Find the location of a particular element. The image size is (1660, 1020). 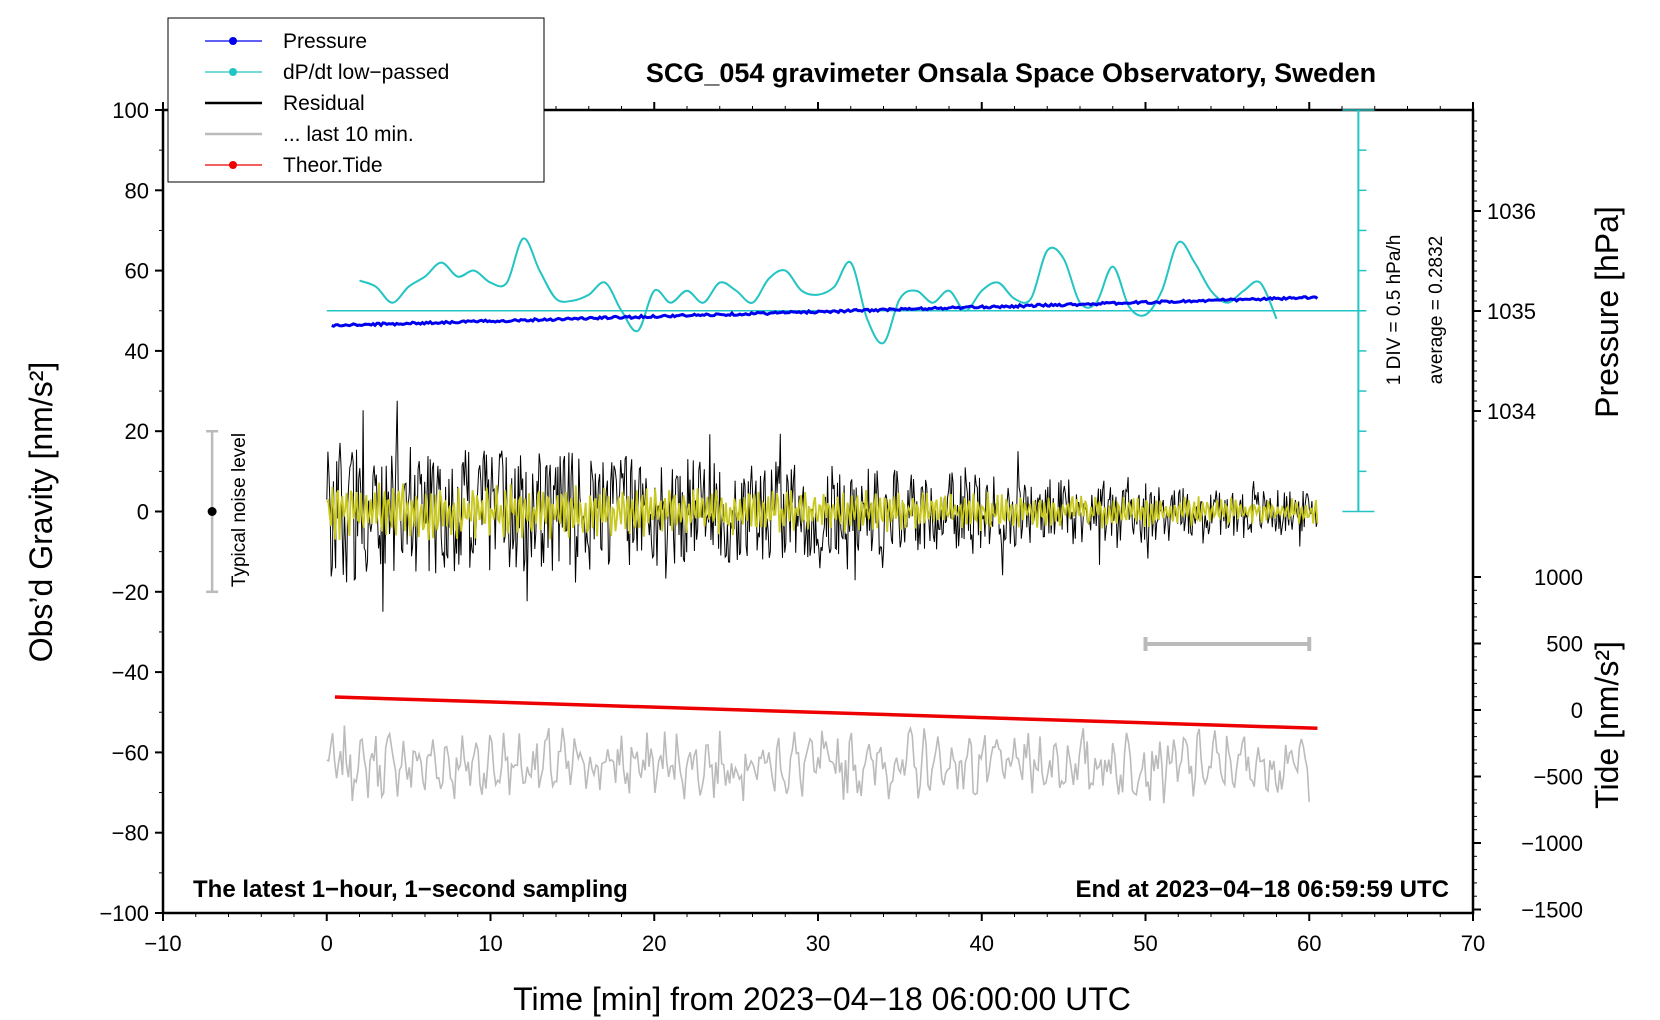

tide-tick-label: 1000 is located at coordinates (1558, 577).